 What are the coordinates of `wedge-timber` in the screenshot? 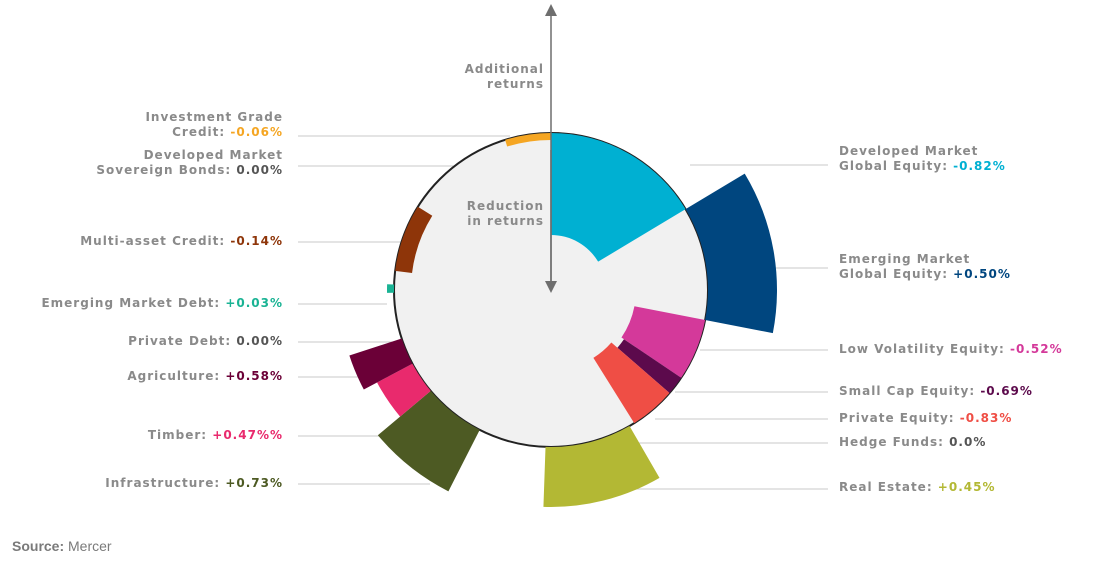 It's located at (404, 390).